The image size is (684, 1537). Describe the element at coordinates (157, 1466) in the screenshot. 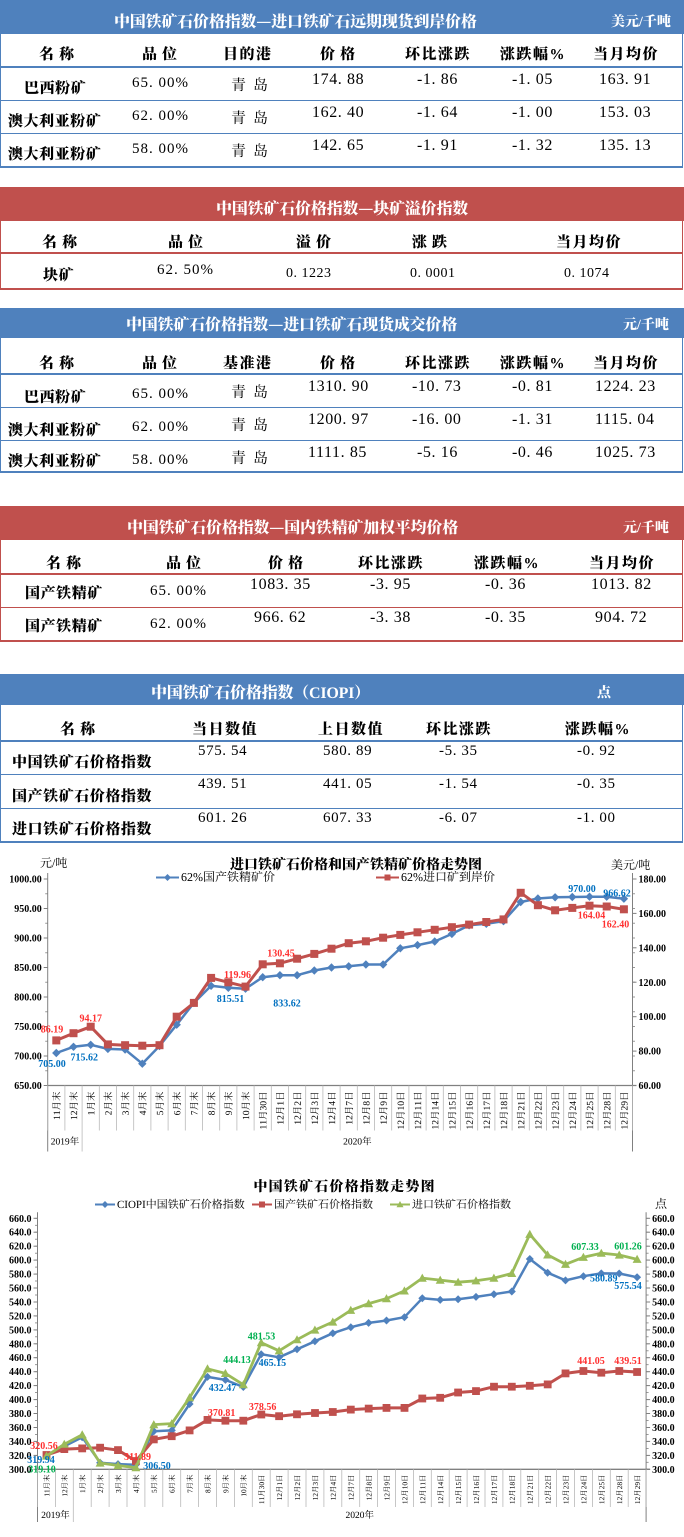

I see `svg-text: 306.50` at that location.